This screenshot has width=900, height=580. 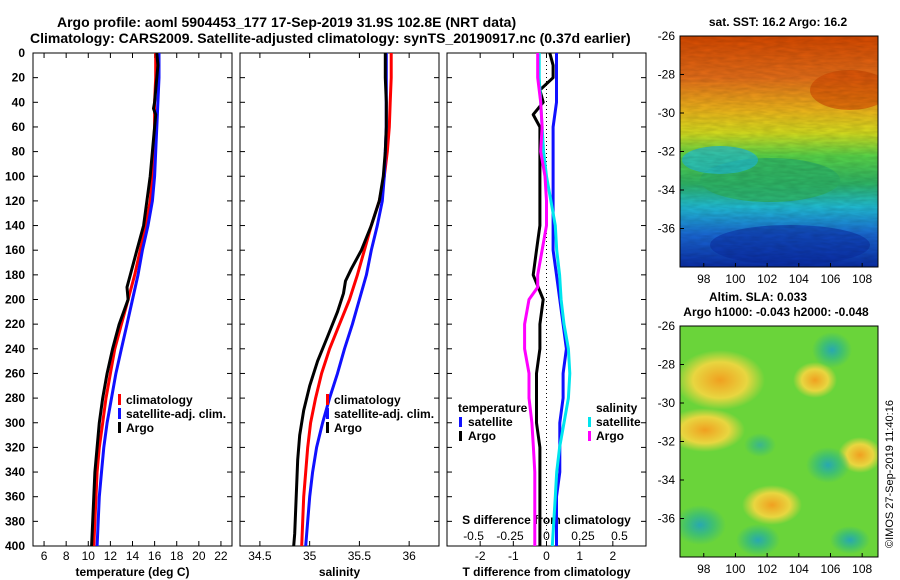 I want to click on x-tick-label-salinity: 36, so click(x=409, y=556).